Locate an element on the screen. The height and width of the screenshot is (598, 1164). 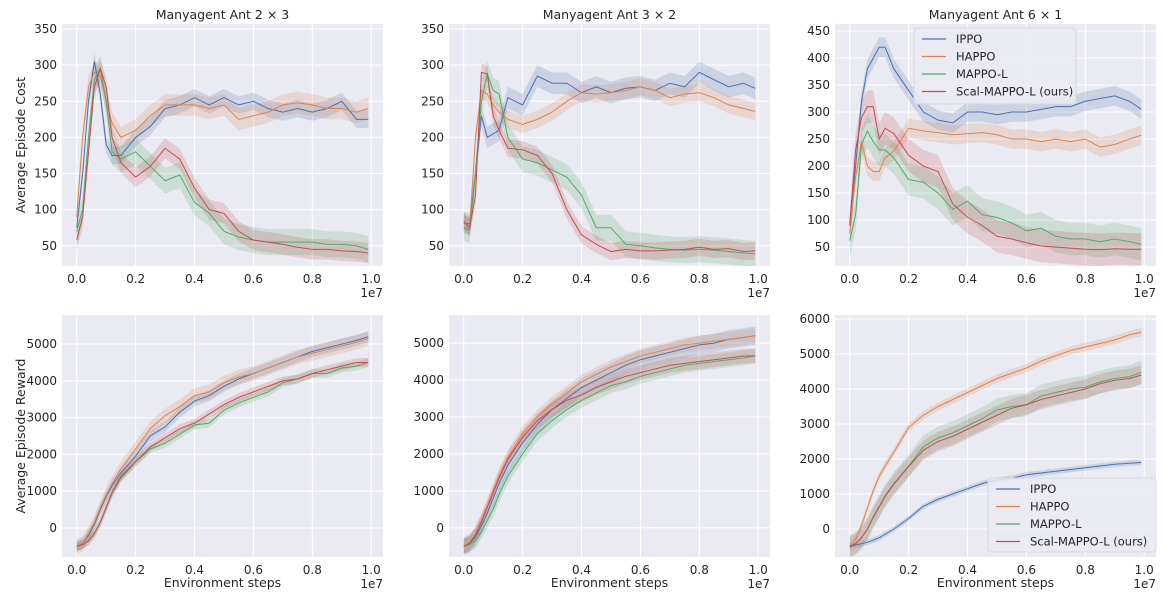
y-tick-label: 300 is located at coordinates (432, 65).